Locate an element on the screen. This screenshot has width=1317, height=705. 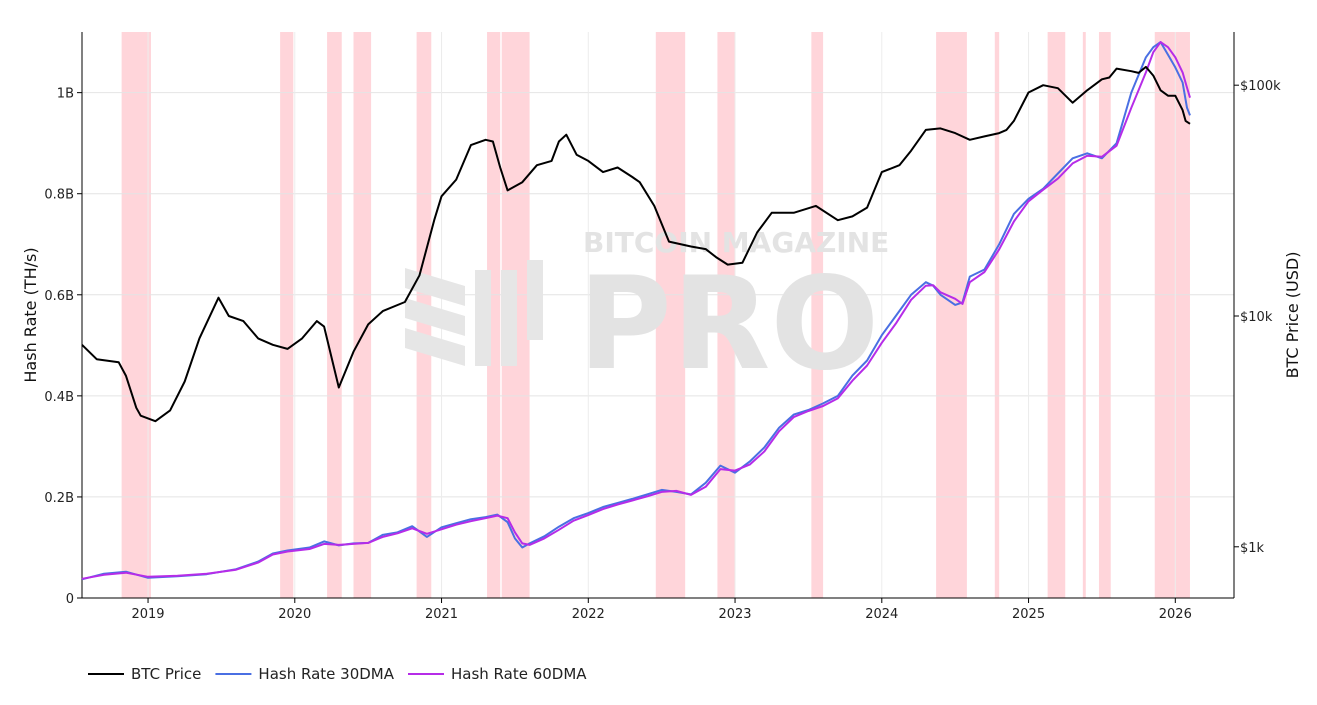
y-left-tick-label-3: 0.6B is located at coordinates (59, 296).